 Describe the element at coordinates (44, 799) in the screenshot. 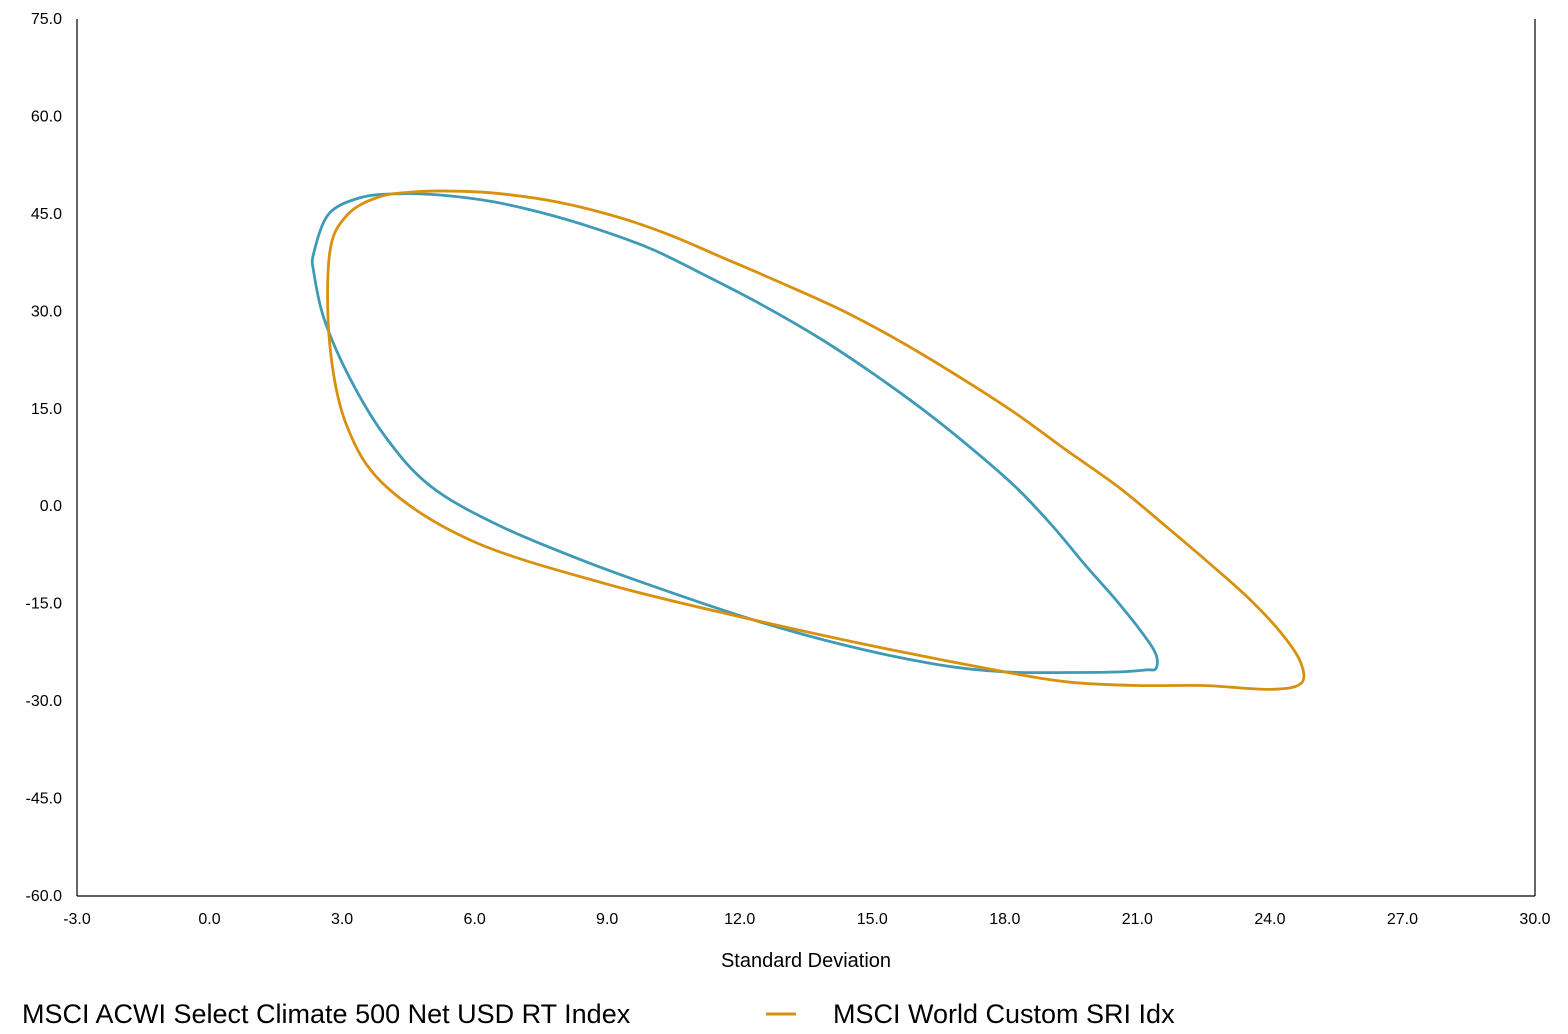

I see `y-tick-label: -45.0` at that location.